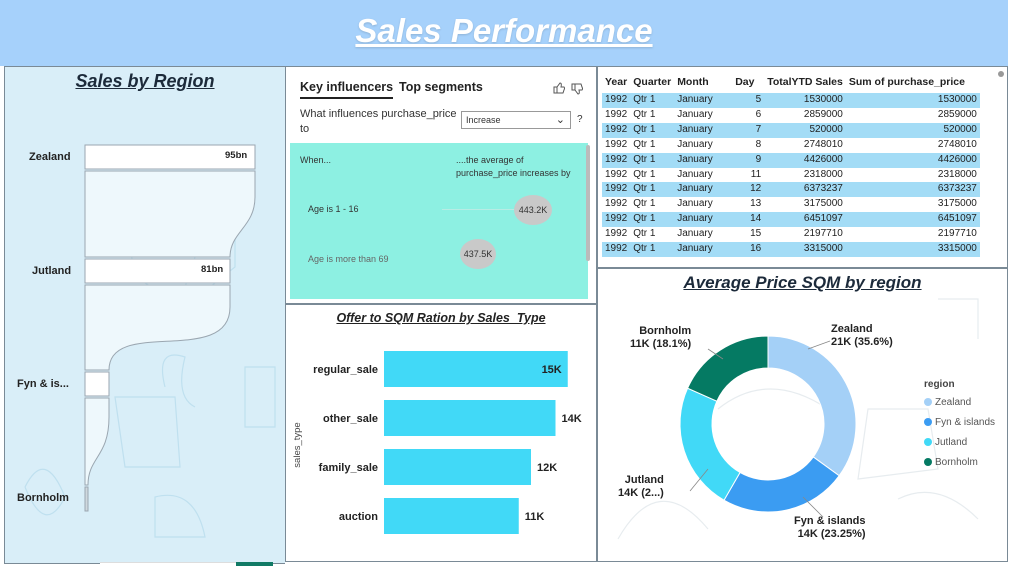 The width and height of the screenshot is (1024, 567). Describe the element at coordinates (745, 82) in the screenshot. I see `col-day: Day` at that location.